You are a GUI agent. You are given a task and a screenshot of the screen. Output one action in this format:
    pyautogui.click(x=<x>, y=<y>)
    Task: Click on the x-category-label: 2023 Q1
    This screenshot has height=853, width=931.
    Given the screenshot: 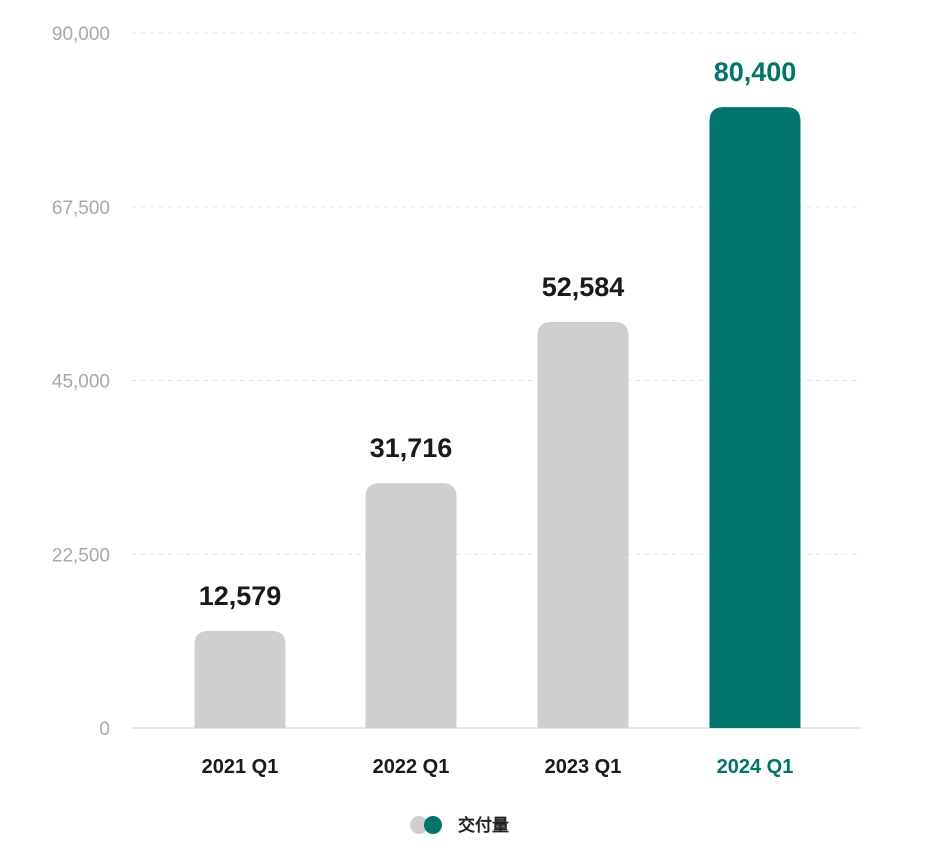 What is the action you would take?
    pyautogui.click(x=583, y=767)
    